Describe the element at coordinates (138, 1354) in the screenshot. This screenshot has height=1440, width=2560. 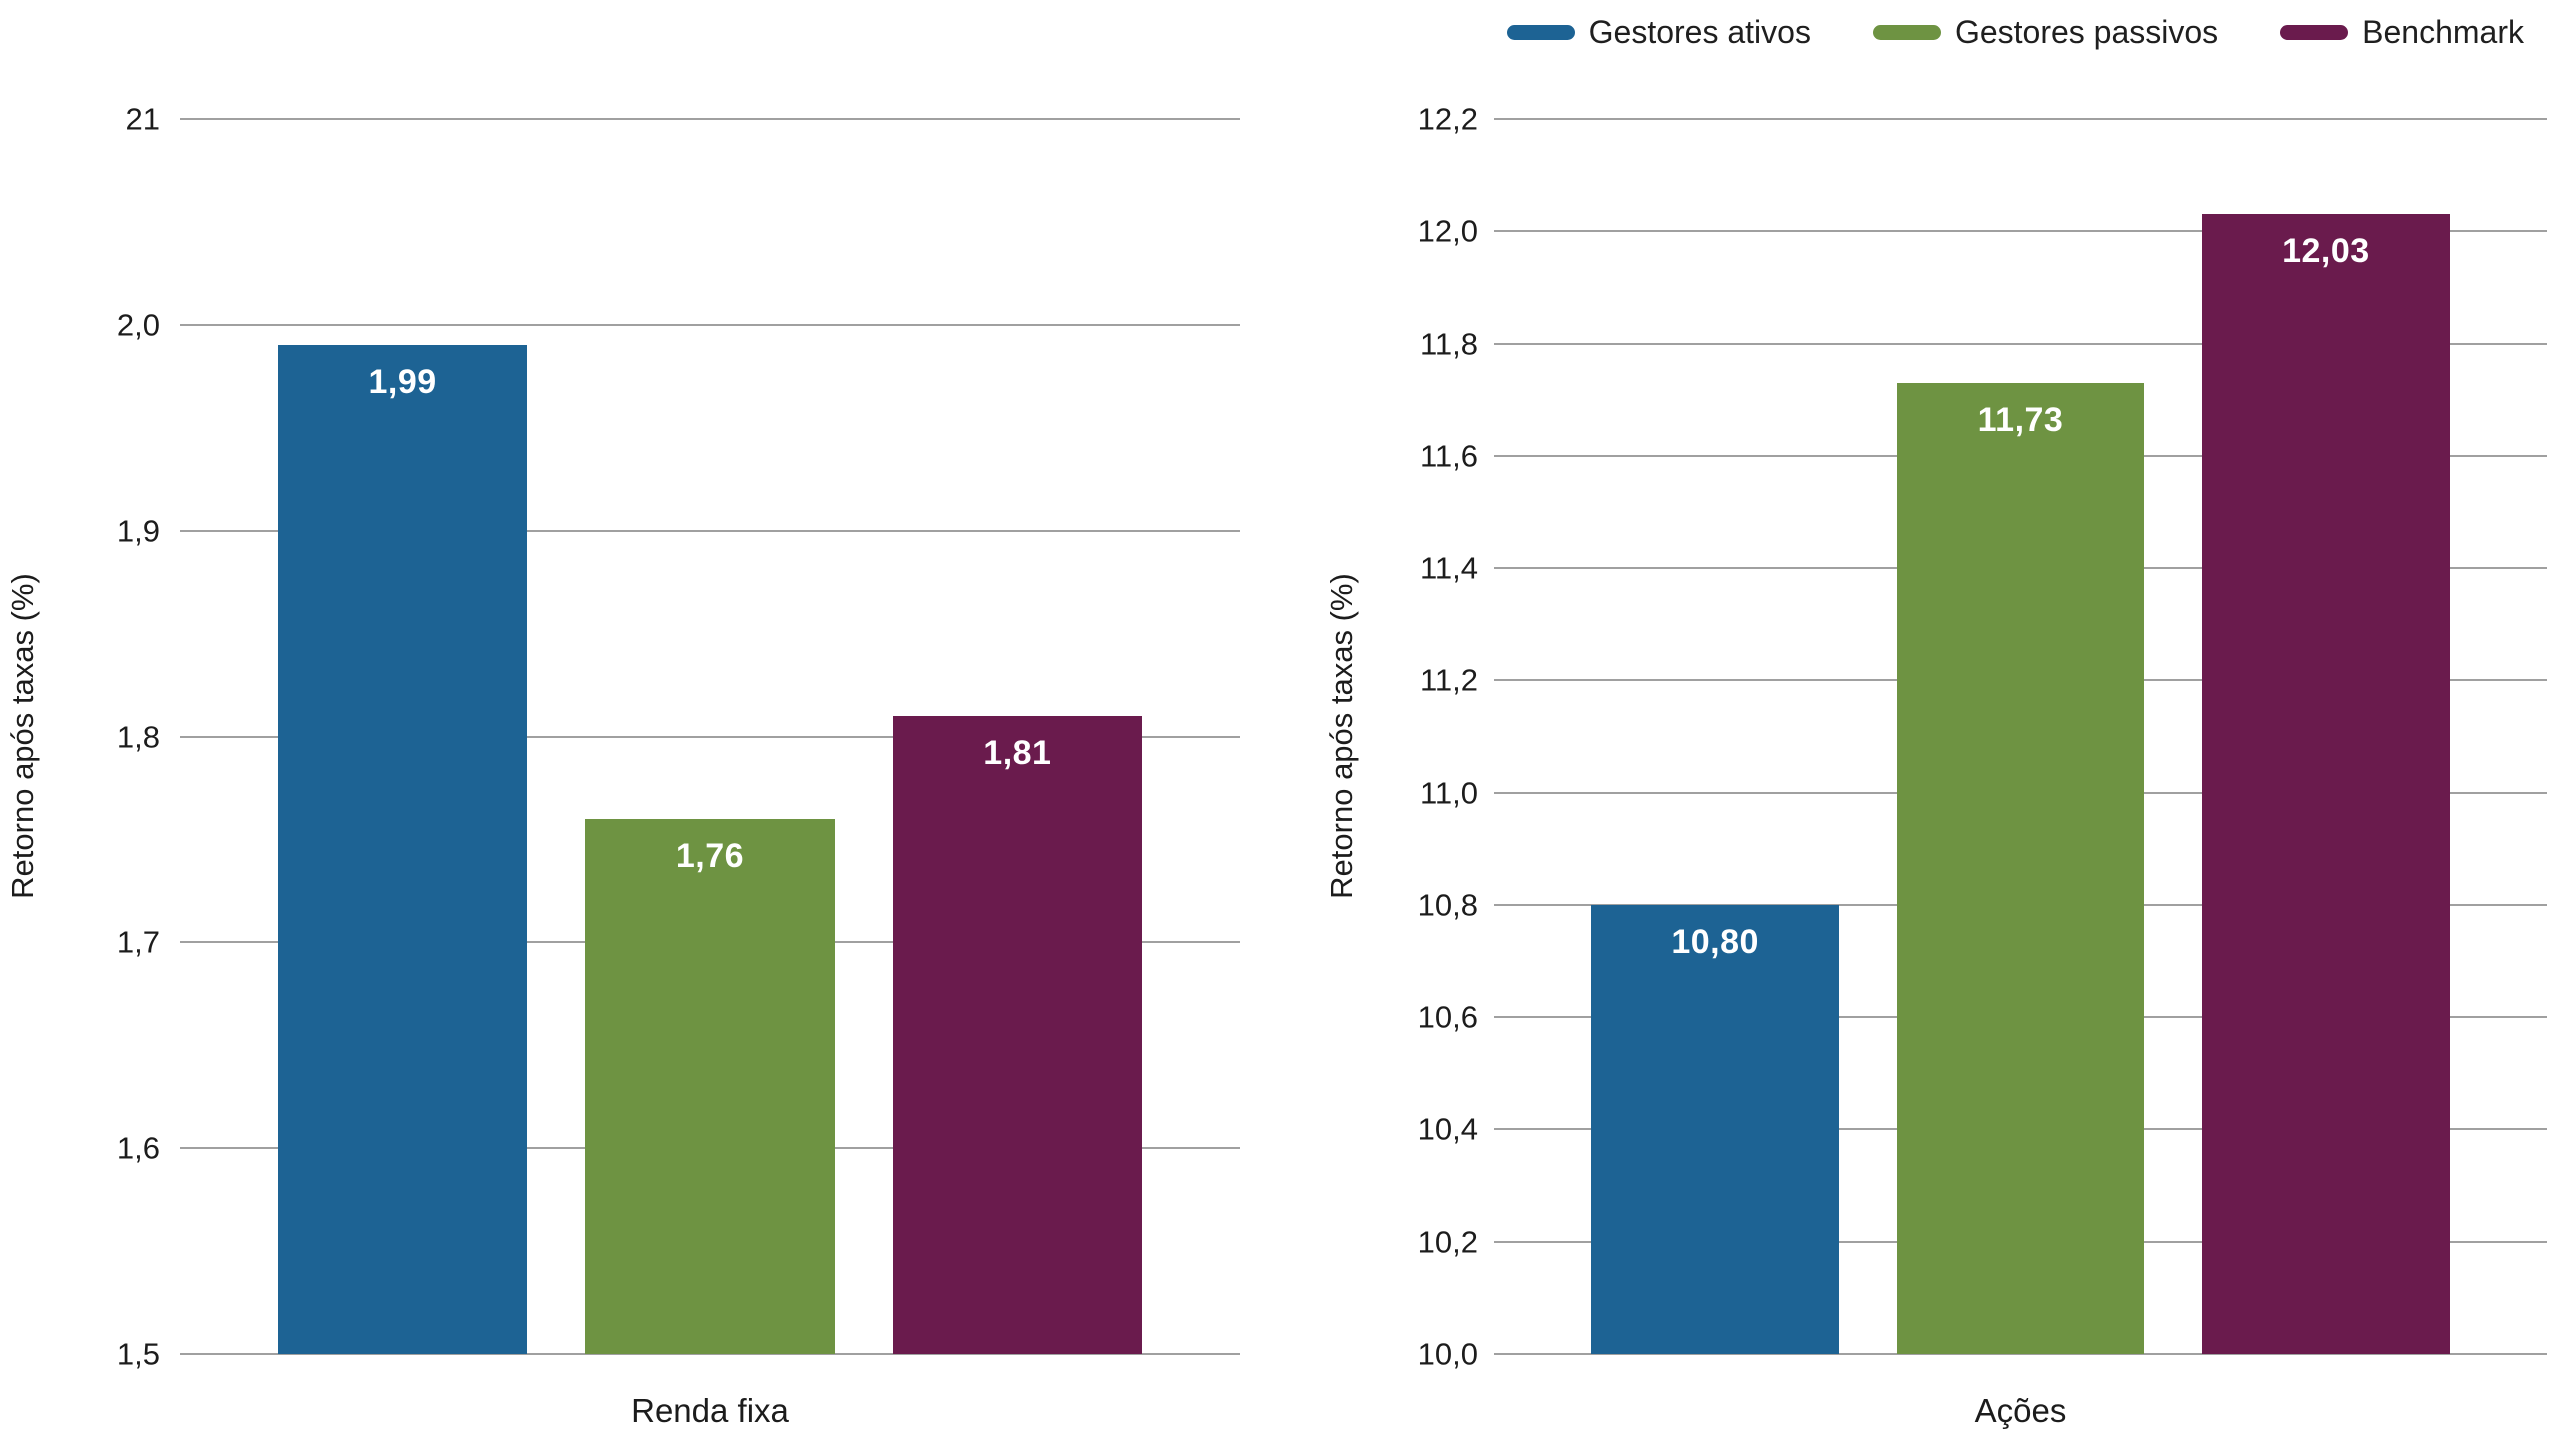
I see `y-tick-label: 1,5` at that location.